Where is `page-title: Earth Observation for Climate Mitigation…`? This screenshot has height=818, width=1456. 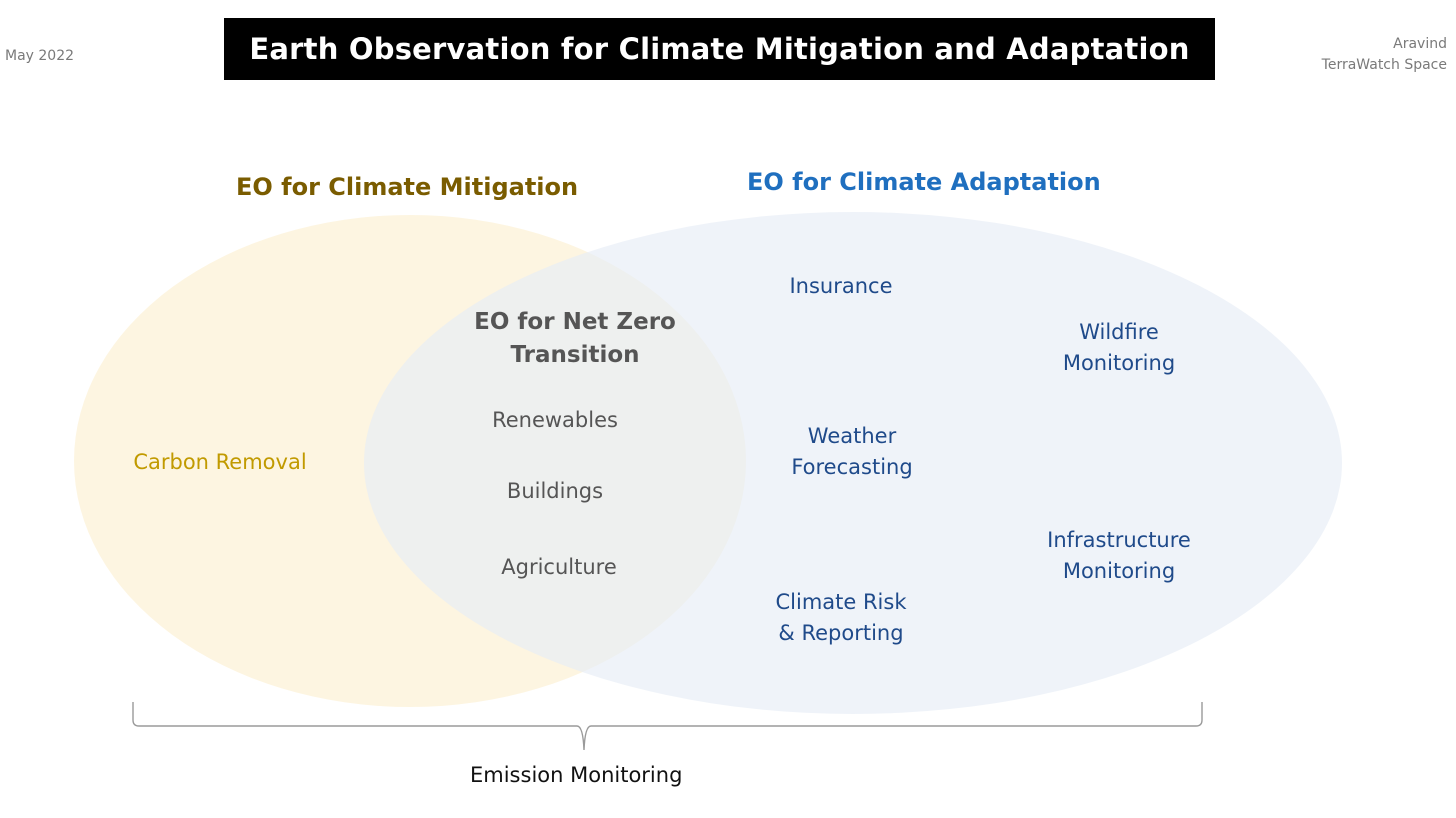
page-title: Earth Observation for Climate Mitigation… is located at coordinates (719, 49).